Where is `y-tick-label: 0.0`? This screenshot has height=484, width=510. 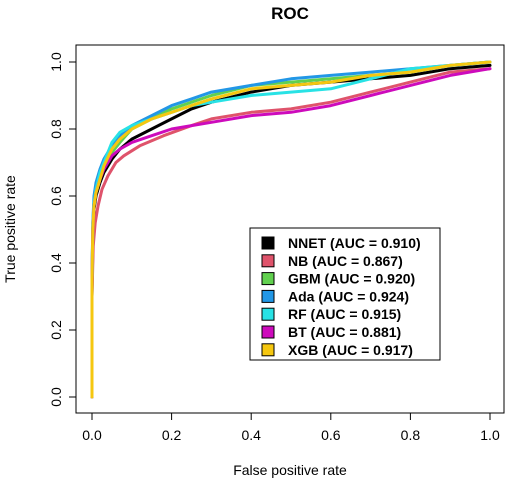
y-tick-label: 0.0 is located at coordinates (56, 397).